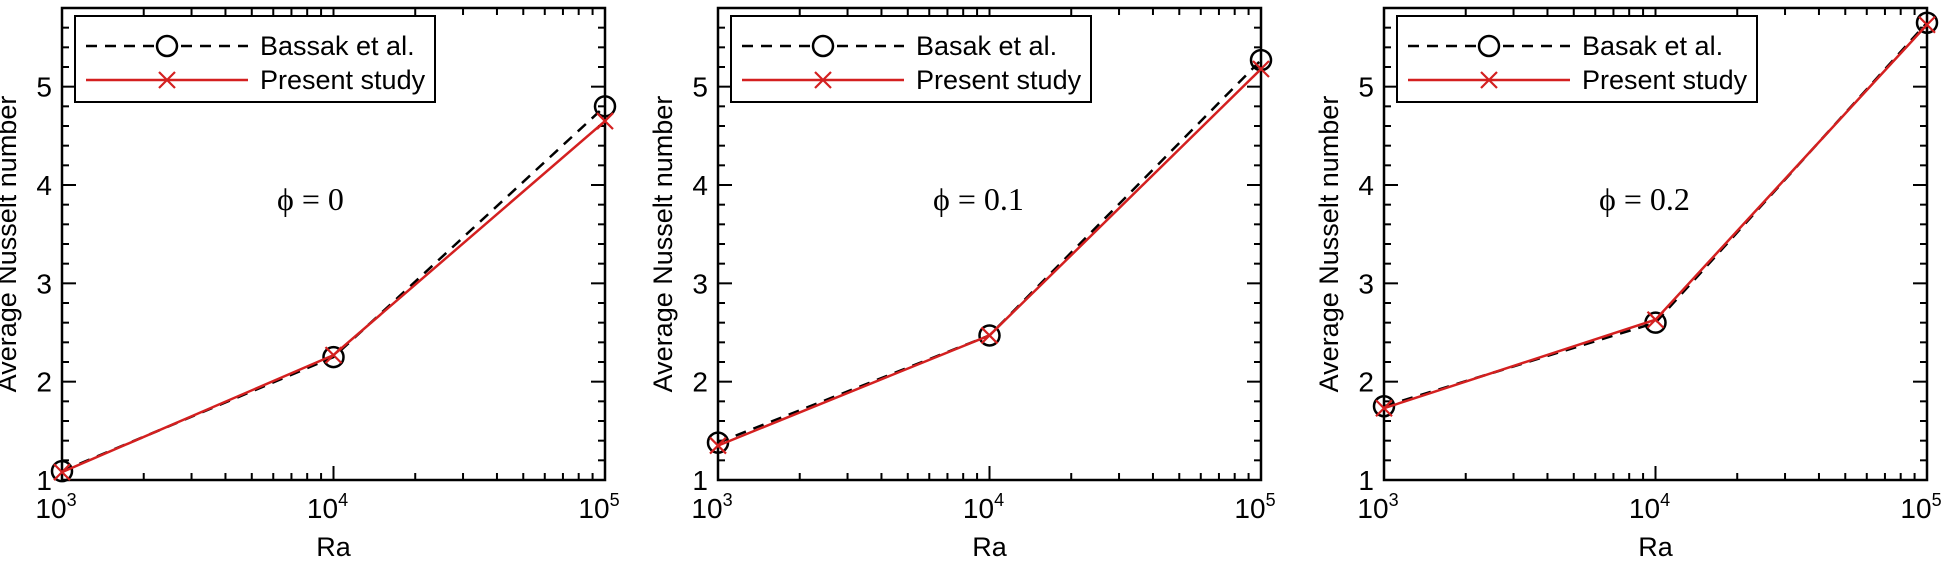  What do you see at coordinates (987, 199) in the screenshot?
I see `phi-value: = 0.1` at bounding box center [987, 199].